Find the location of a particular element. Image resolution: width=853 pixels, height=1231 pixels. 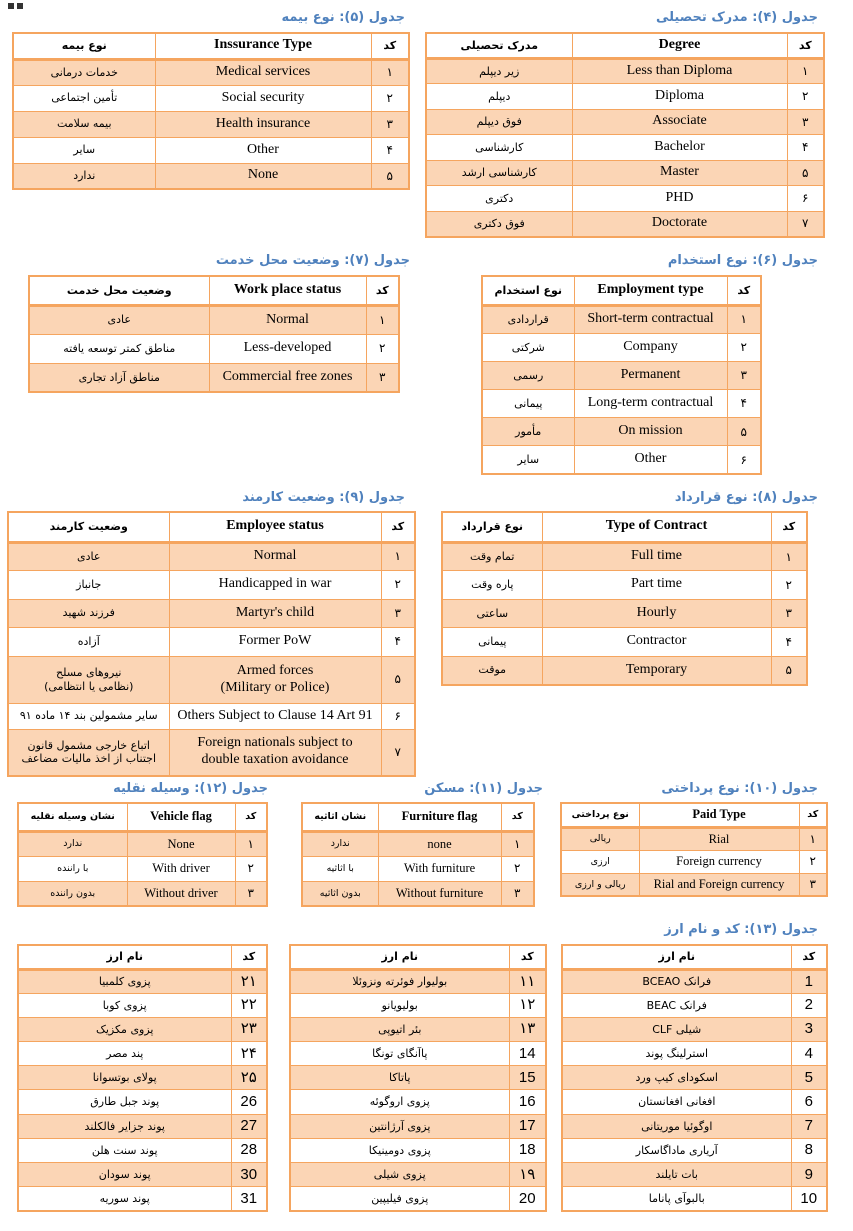

code-cell: 8 is located at coordinates (809, 1150).